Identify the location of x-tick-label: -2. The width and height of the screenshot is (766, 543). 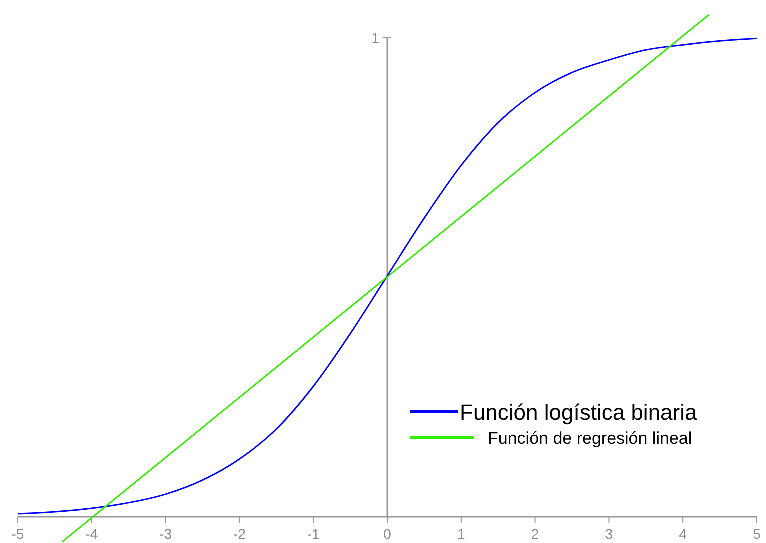
(239, 534).